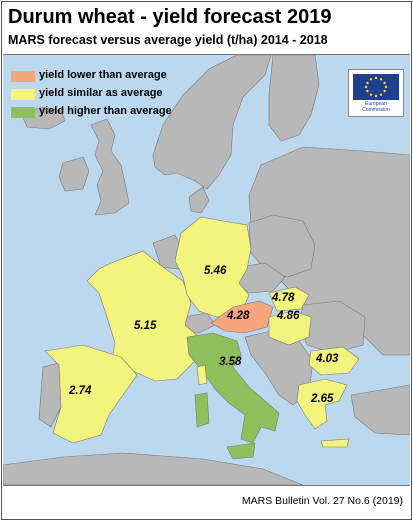 The width and height of the screenshot is (413, 521). What do you see at coordinates (212, 122) in the screenshot?
I see `land-scandinavia` at bounding box center [212, 122].